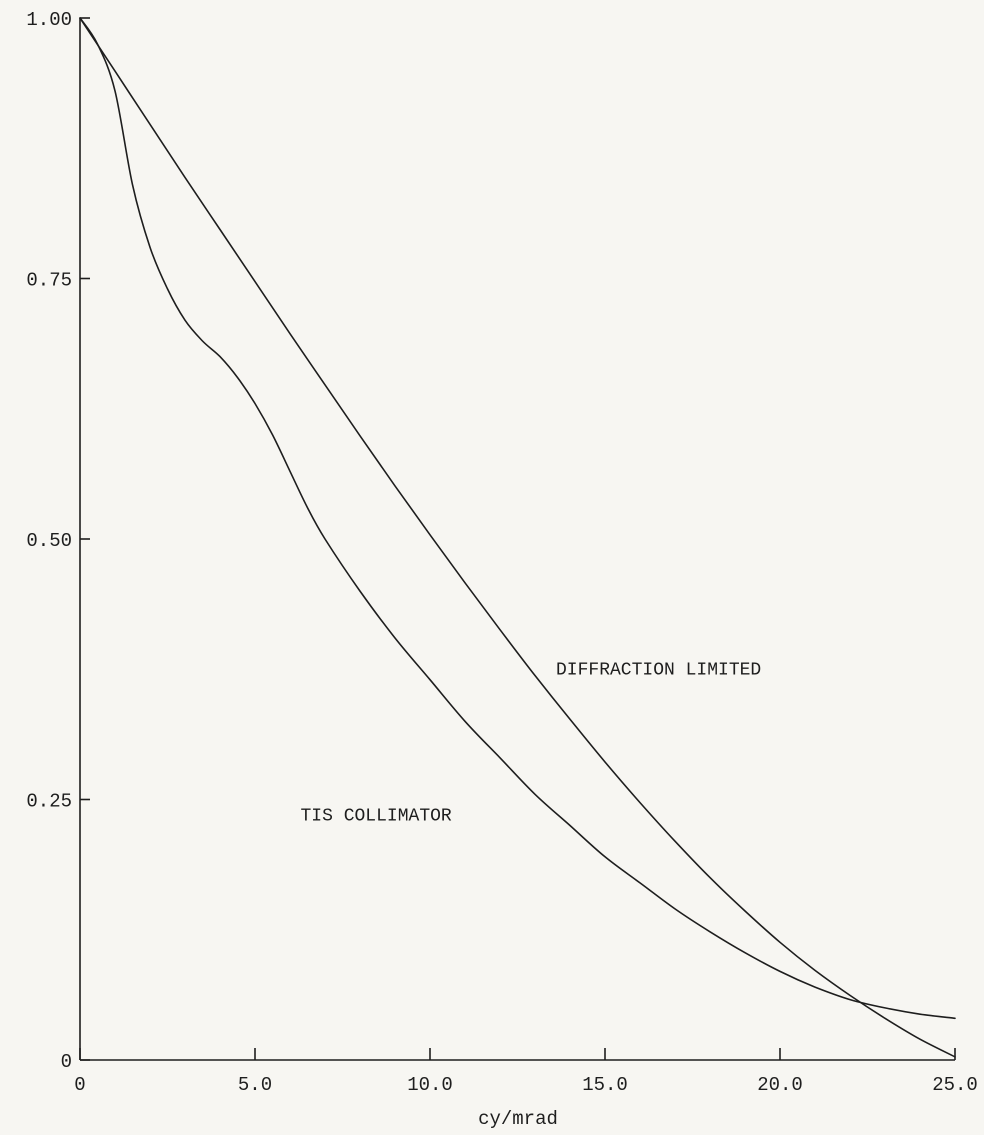 This screenshot has width=984, height=1135. What do you see at coordinates (49, 541) in the screenshot?
I see `y-tick-label: 0.50` at bounding box center [49, 541].